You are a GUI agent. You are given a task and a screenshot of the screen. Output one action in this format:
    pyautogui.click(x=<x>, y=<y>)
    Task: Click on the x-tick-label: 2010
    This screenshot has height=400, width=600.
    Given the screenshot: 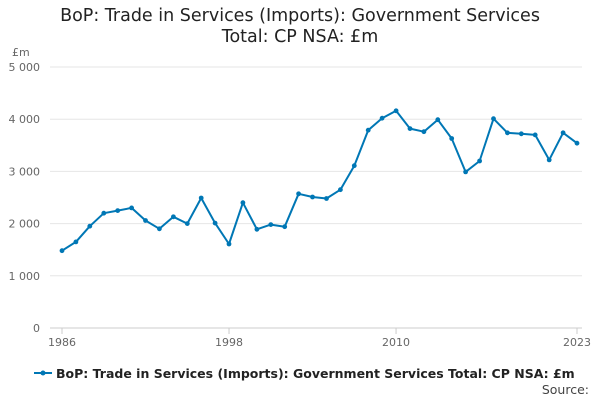 What is the action you would take?
    pyautogui.click(x=396, y=342)
    